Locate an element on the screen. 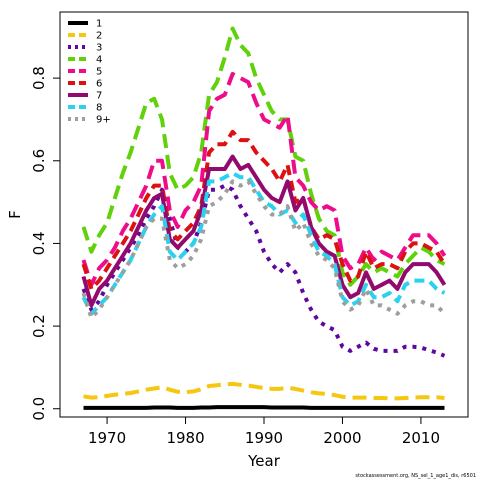 The width and height of the screenshot is (480, 480). x-axis: 1970 1980 1990 2000 2010 is located at coordinates (264, 432).